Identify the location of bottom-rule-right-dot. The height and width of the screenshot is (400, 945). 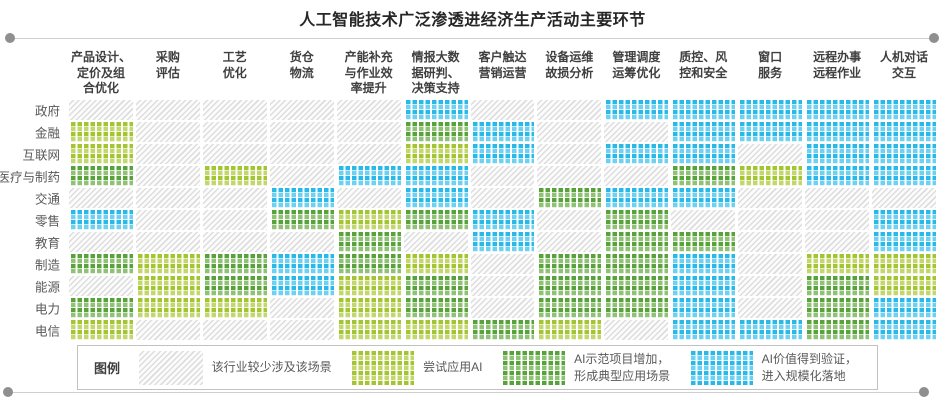
(924, 392).